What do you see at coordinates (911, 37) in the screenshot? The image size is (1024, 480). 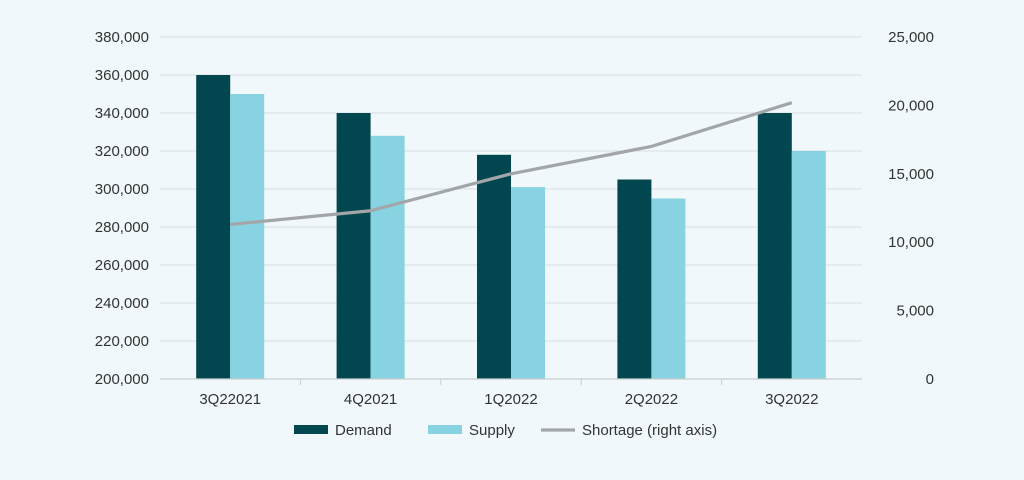 I see `y2-axis-tick-label: 25,000` at bounding box center [911, 37].